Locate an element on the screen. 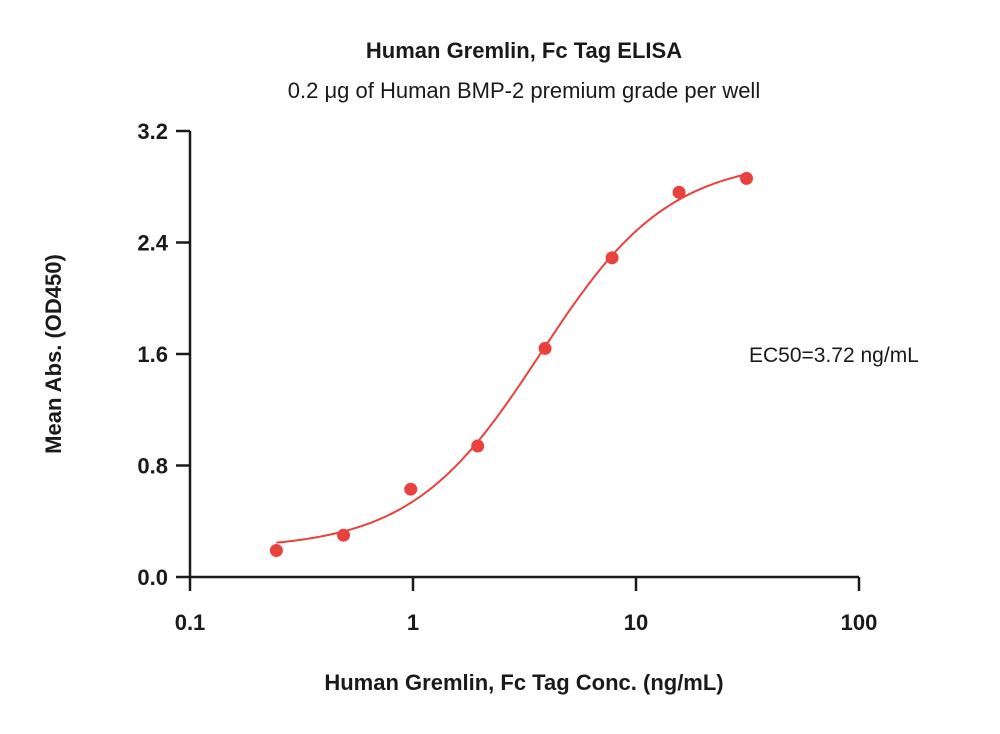 The height and width of the screenshot is (734, 1000). y-tick-label: 0.0 is located at coordinates (152, 577).